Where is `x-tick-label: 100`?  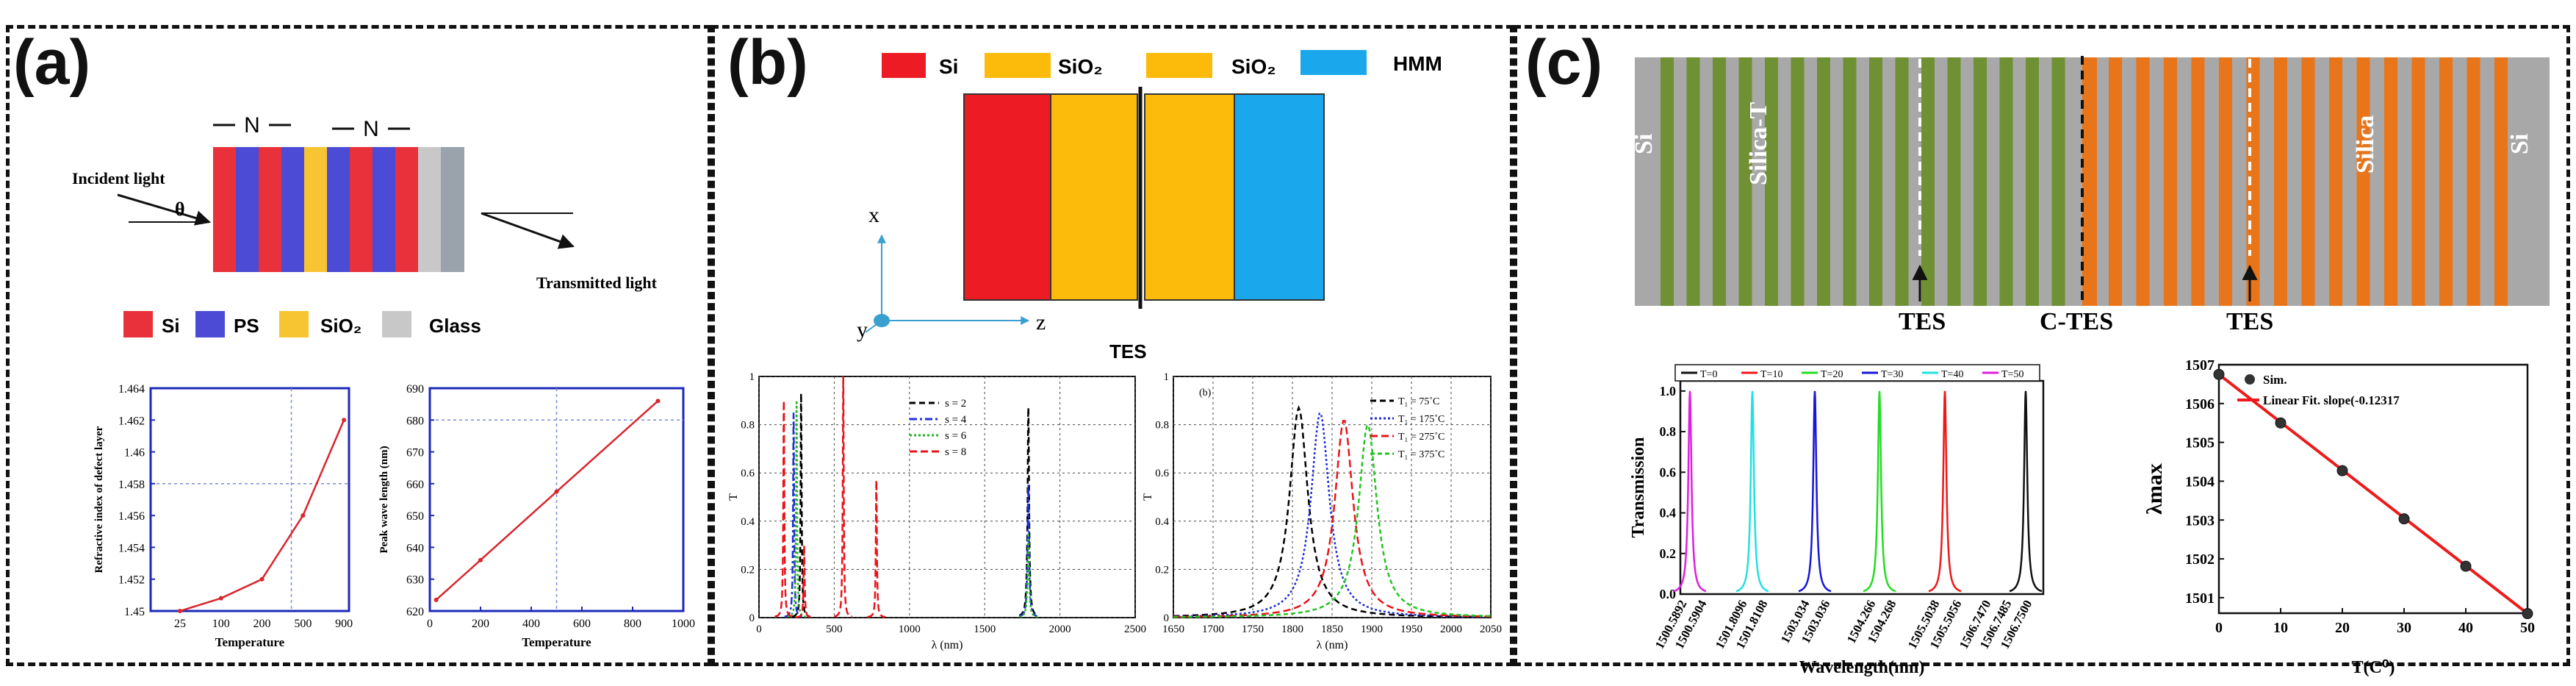
x-tick-label: 100 is located at coordinates (221, 624).